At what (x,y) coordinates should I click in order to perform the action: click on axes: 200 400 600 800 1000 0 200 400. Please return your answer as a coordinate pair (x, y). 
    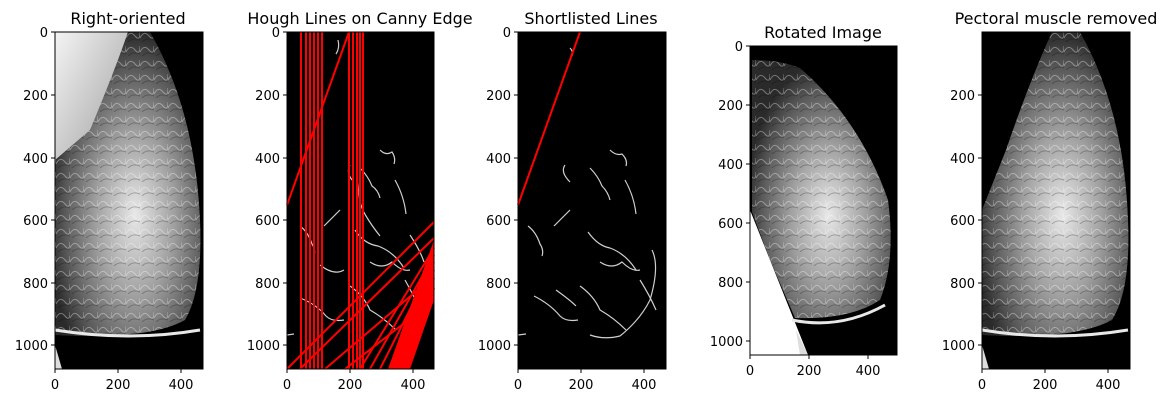
    Looking at the image, I should click on (1036, 212).